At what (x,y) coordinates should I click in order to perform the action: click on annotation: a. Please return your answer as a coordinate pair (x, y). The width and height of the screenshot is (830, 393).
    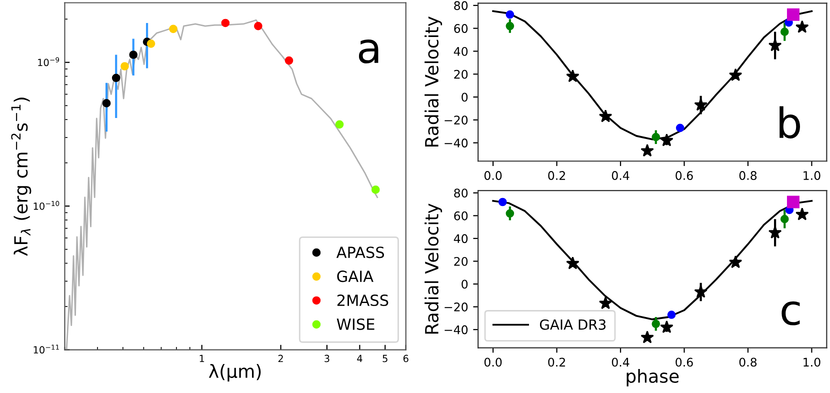
    Looking at the image, I should click on (368, 52).